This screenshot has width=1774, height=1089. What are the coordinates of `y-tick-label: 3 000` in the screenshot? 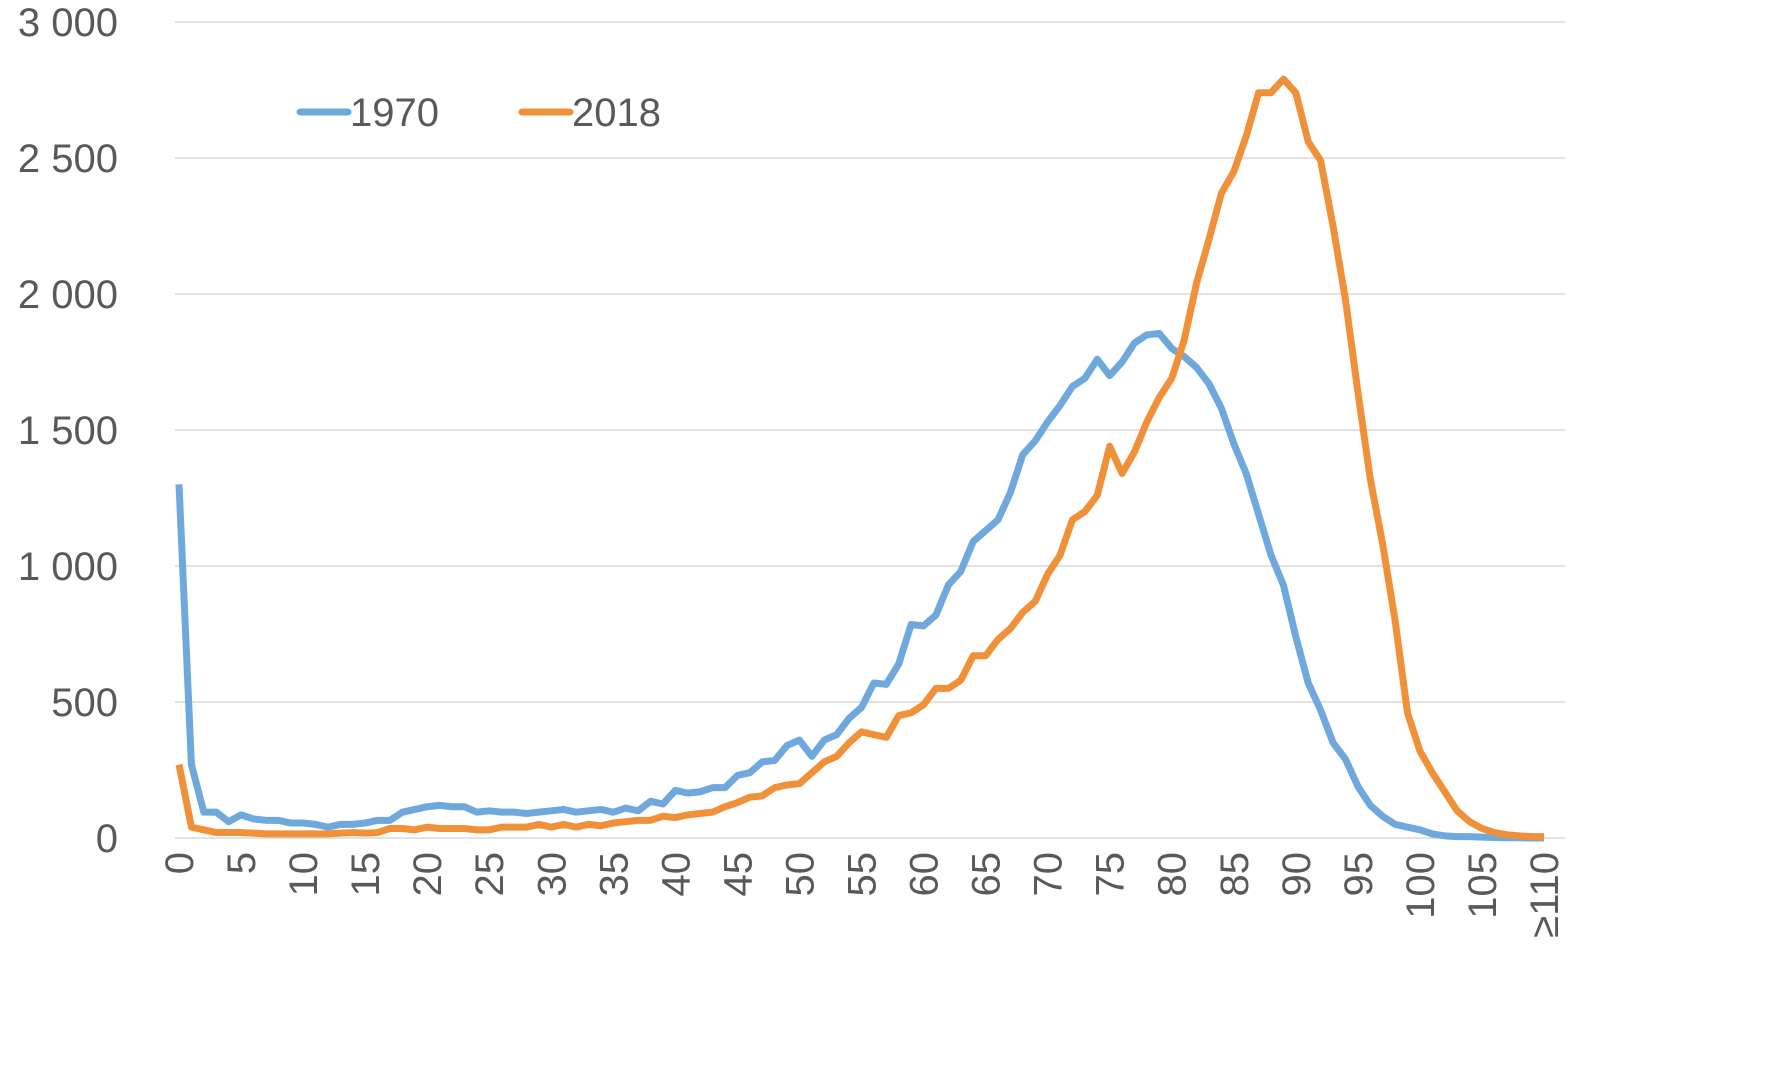 It's located at (68, 23).